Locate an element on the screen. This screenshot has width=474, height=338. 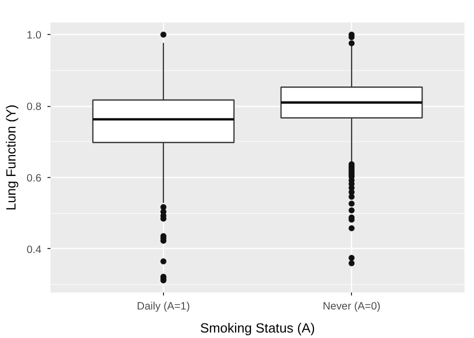
x-axis-title: Smoking Status (A) is located at coordinates (257, 328).